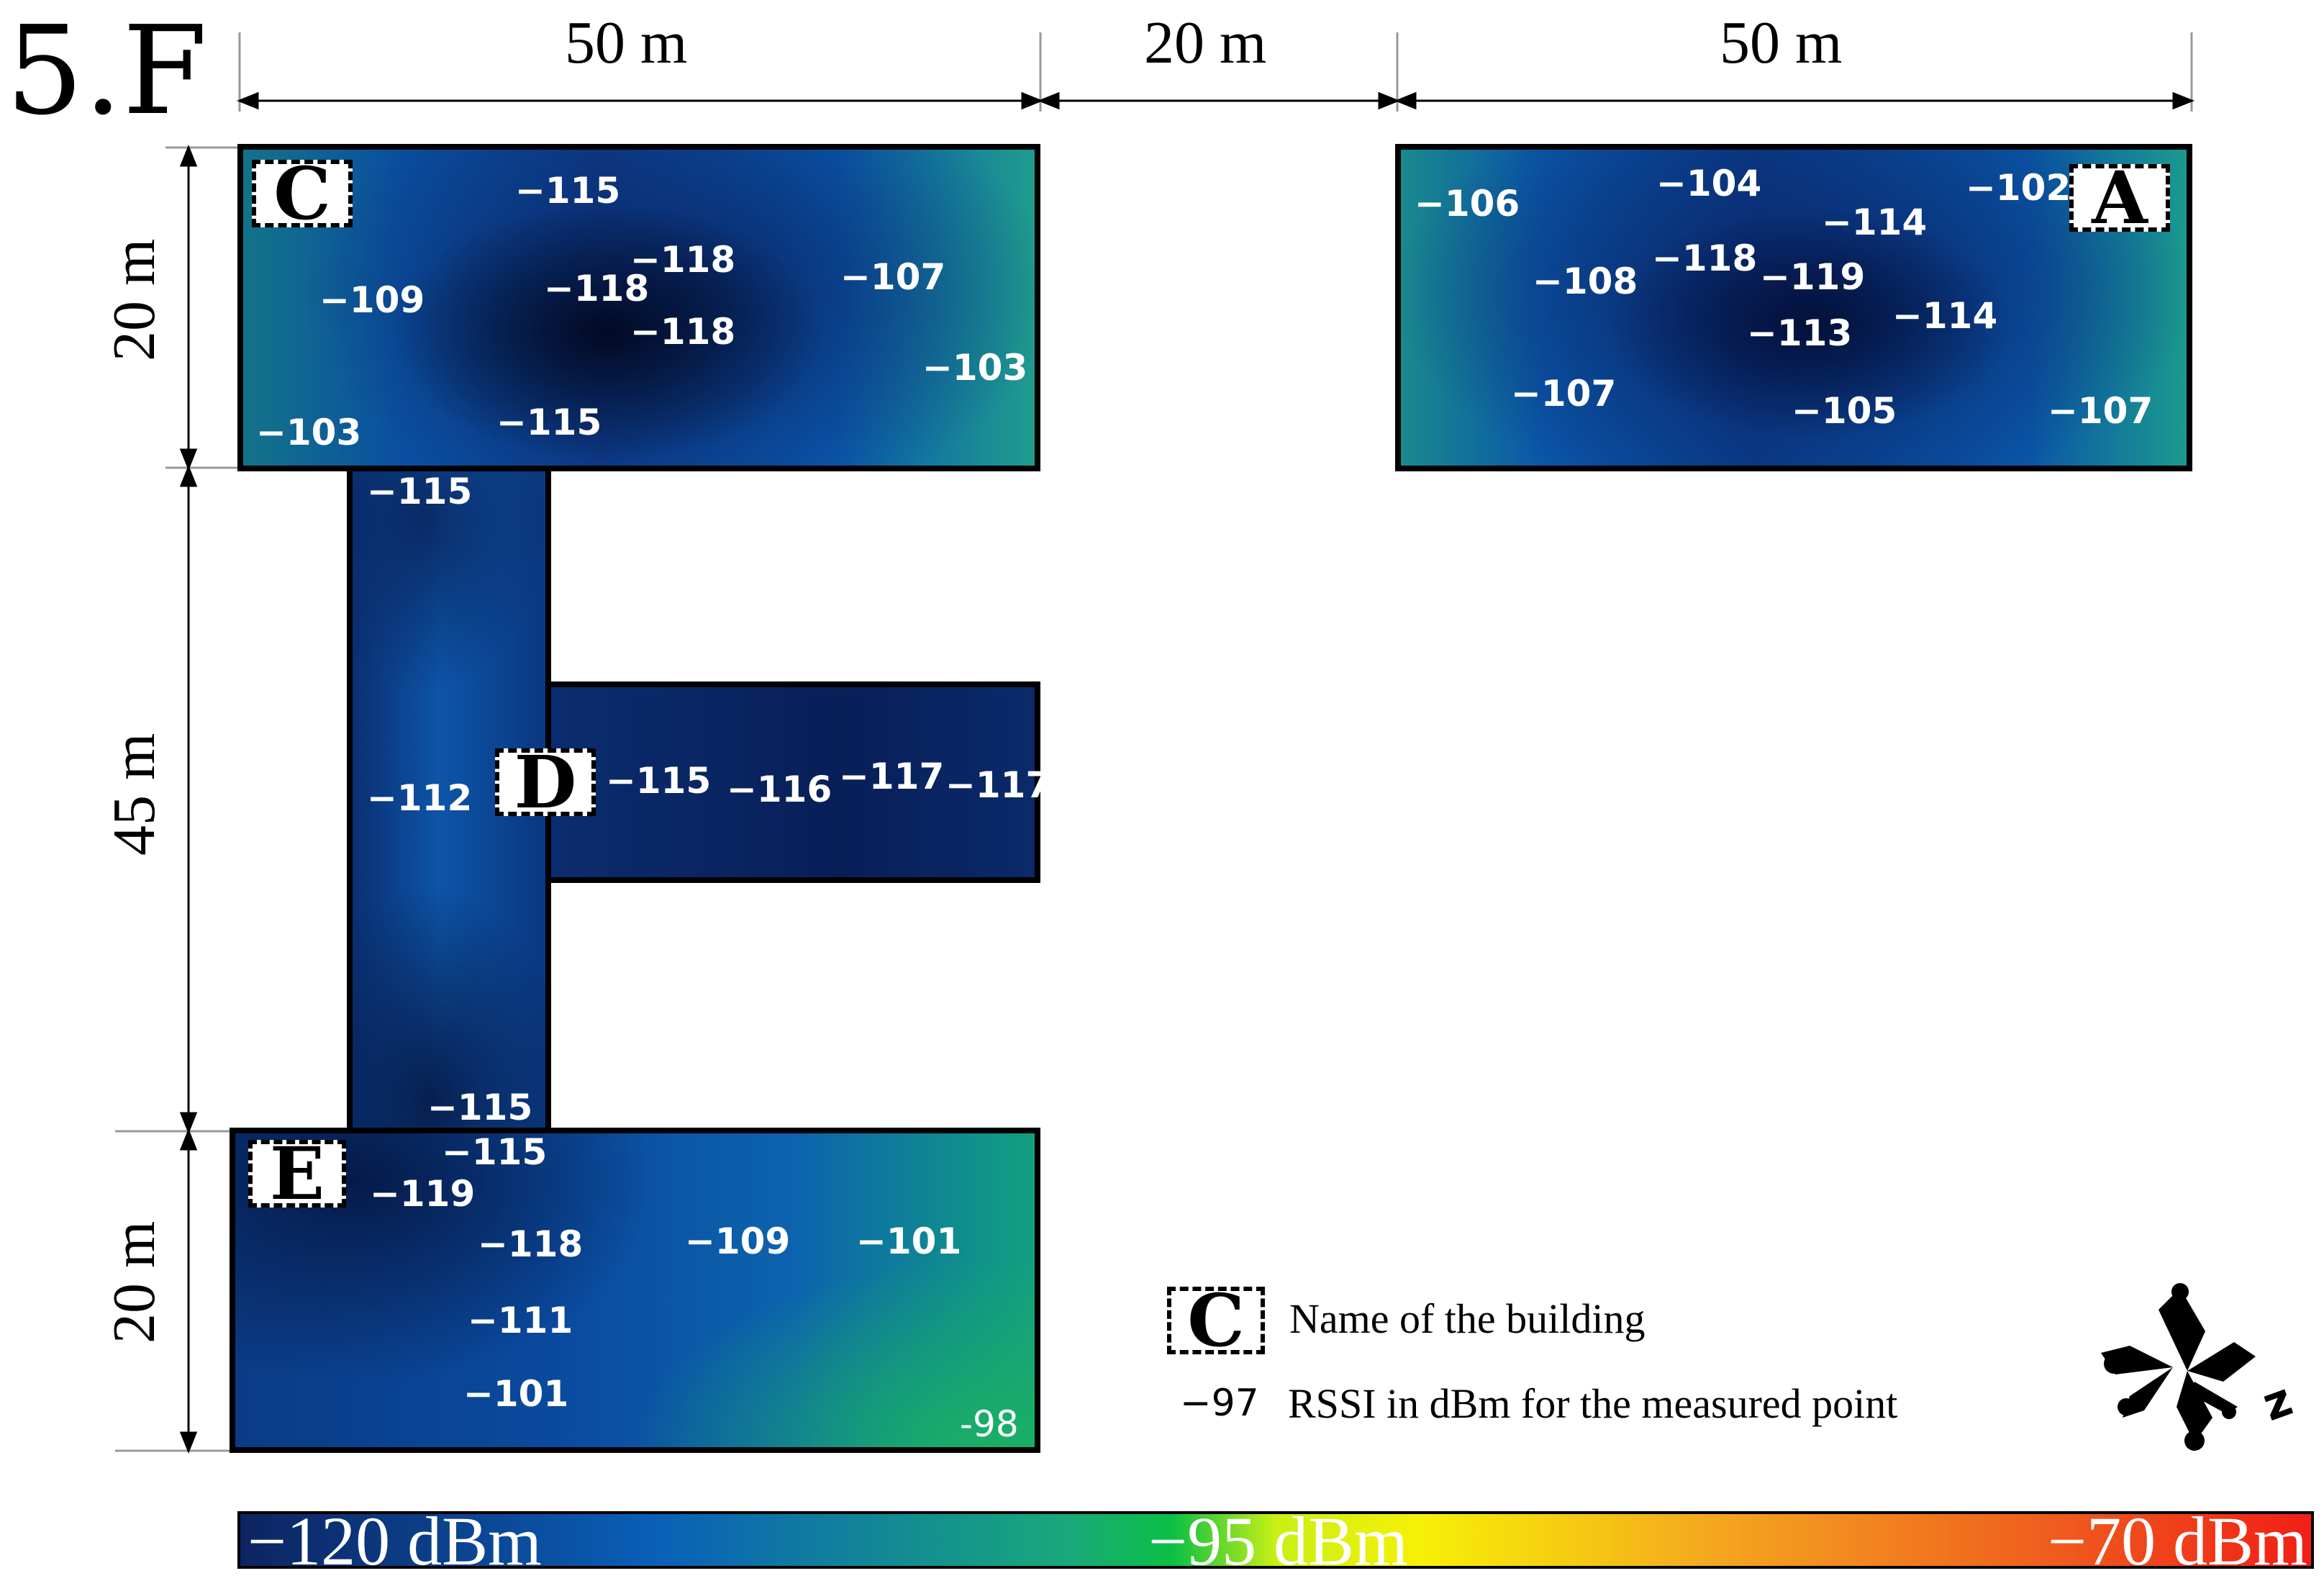 The image size is (2324, 1581). Describe the element at coordinates (395, 1541) in the screenshot. I see `colorbar-min-label: −120 dBm` at that location.